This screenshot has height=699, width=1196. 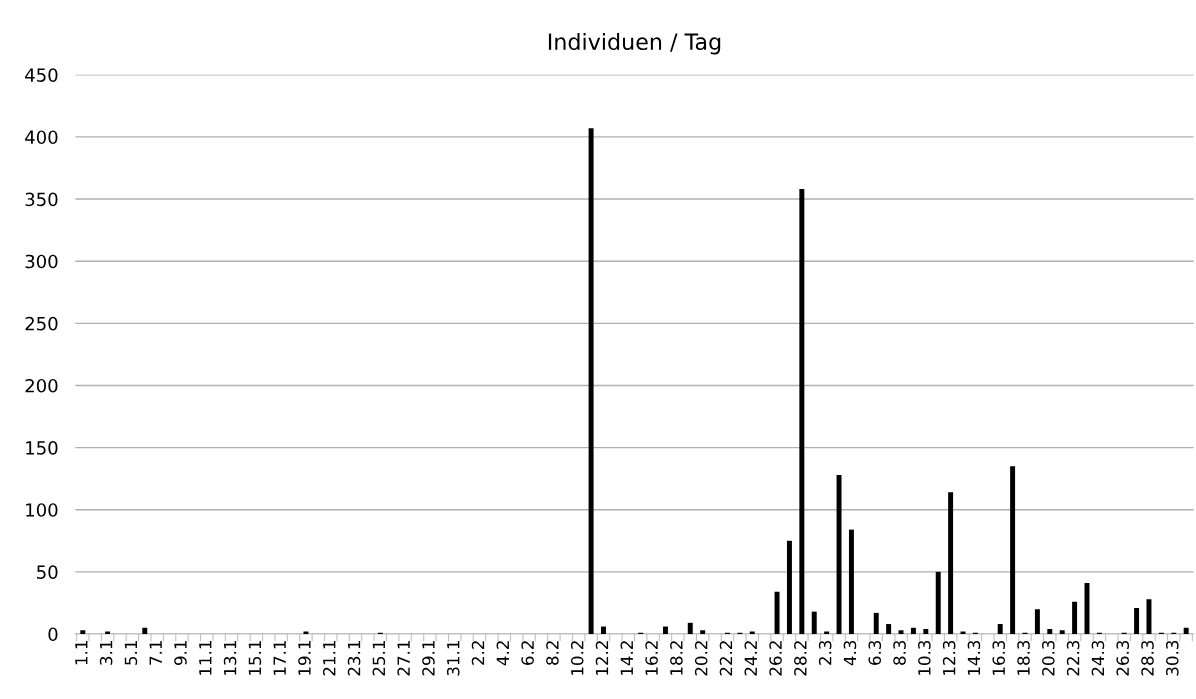 What do you see at coordinates (552, 653) in the screenshot?
I see `x-tick-label: 8.2` at bounding box center [552, 653].